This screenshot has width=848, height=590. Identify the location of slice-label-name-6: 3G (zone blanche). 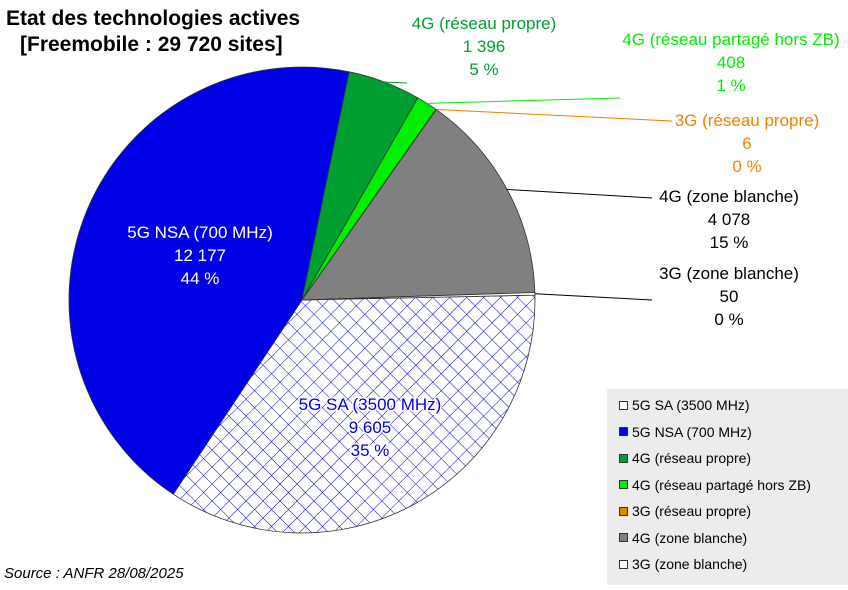
(729, 273).